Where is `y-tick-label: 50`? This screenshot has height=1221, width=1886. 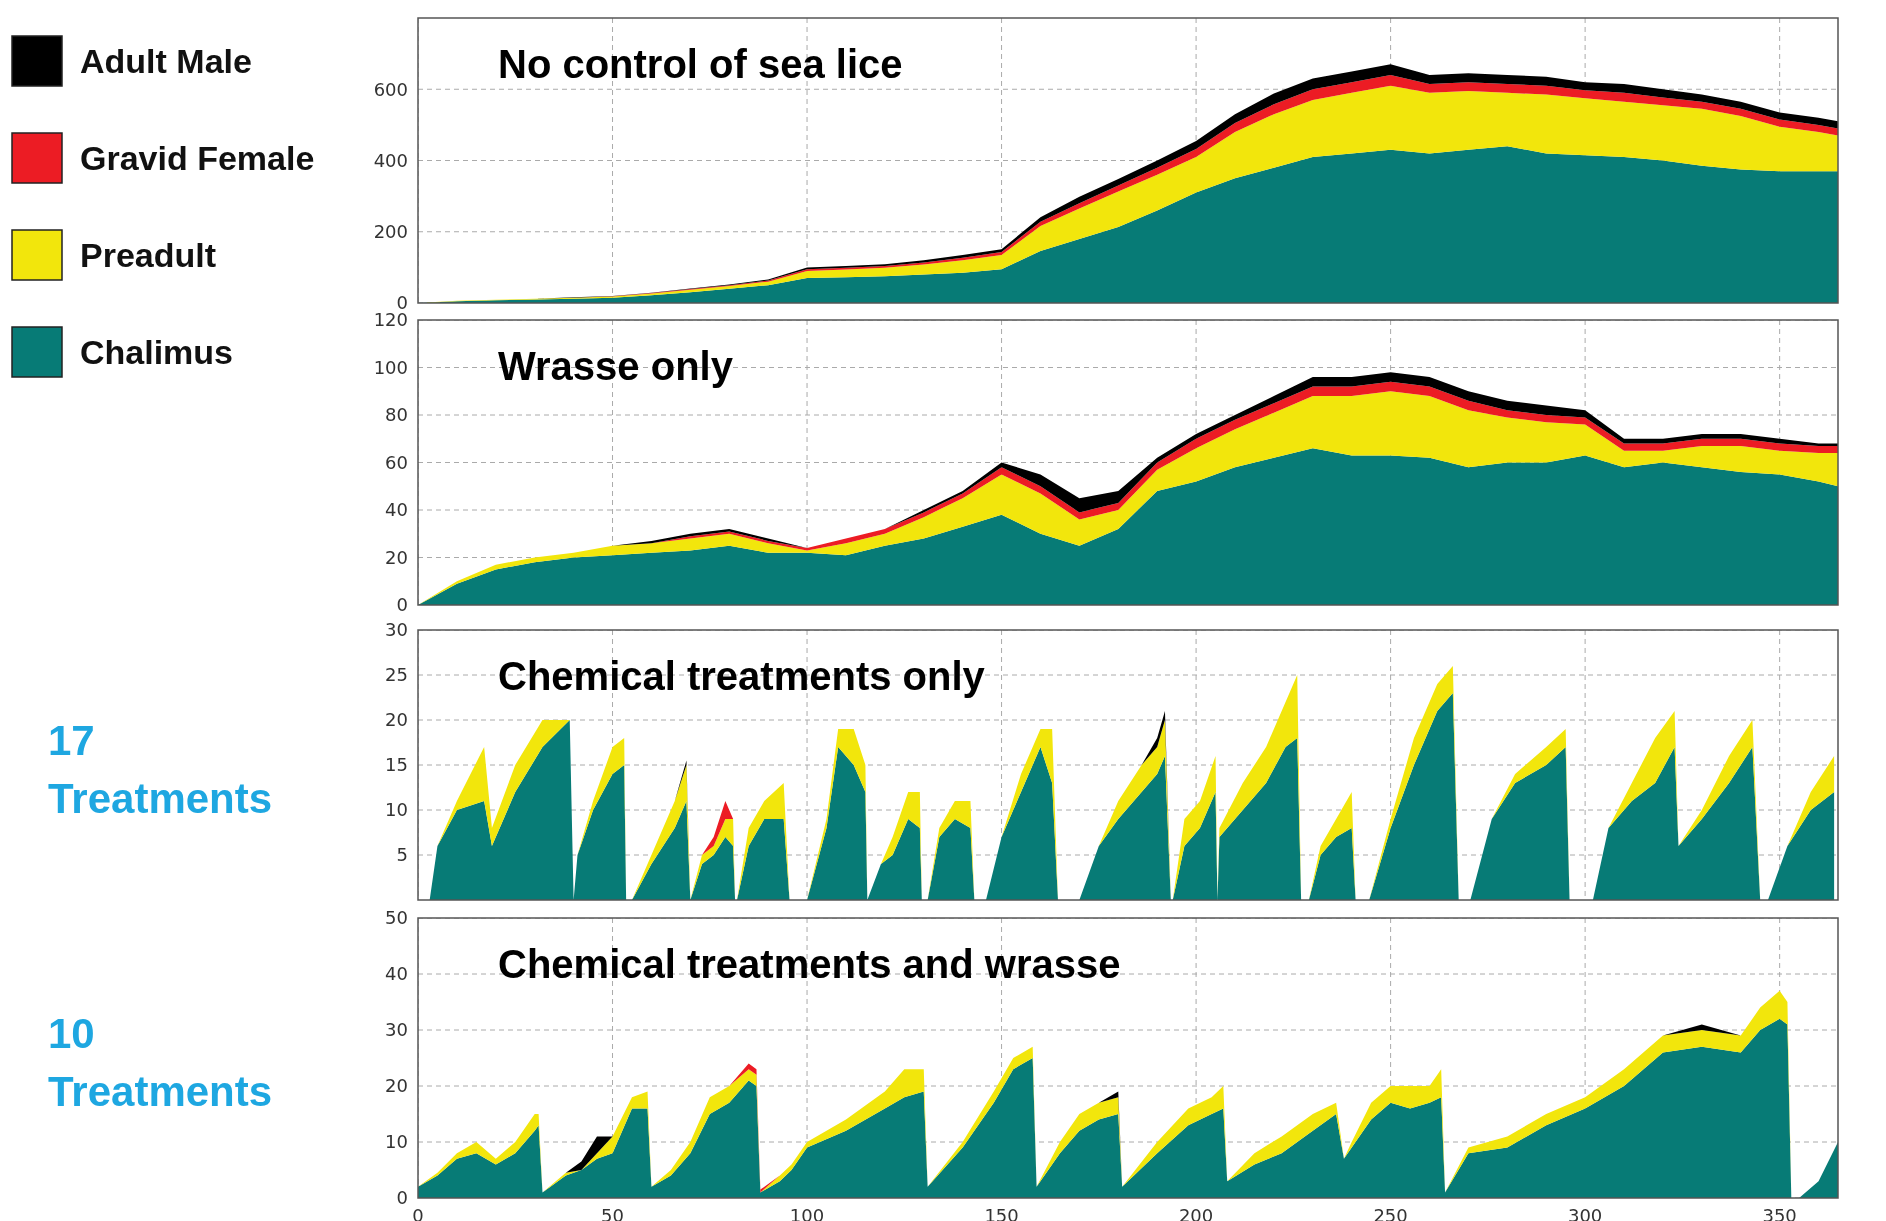 y-tick-label: 50 is located at coordinates (396, 918).